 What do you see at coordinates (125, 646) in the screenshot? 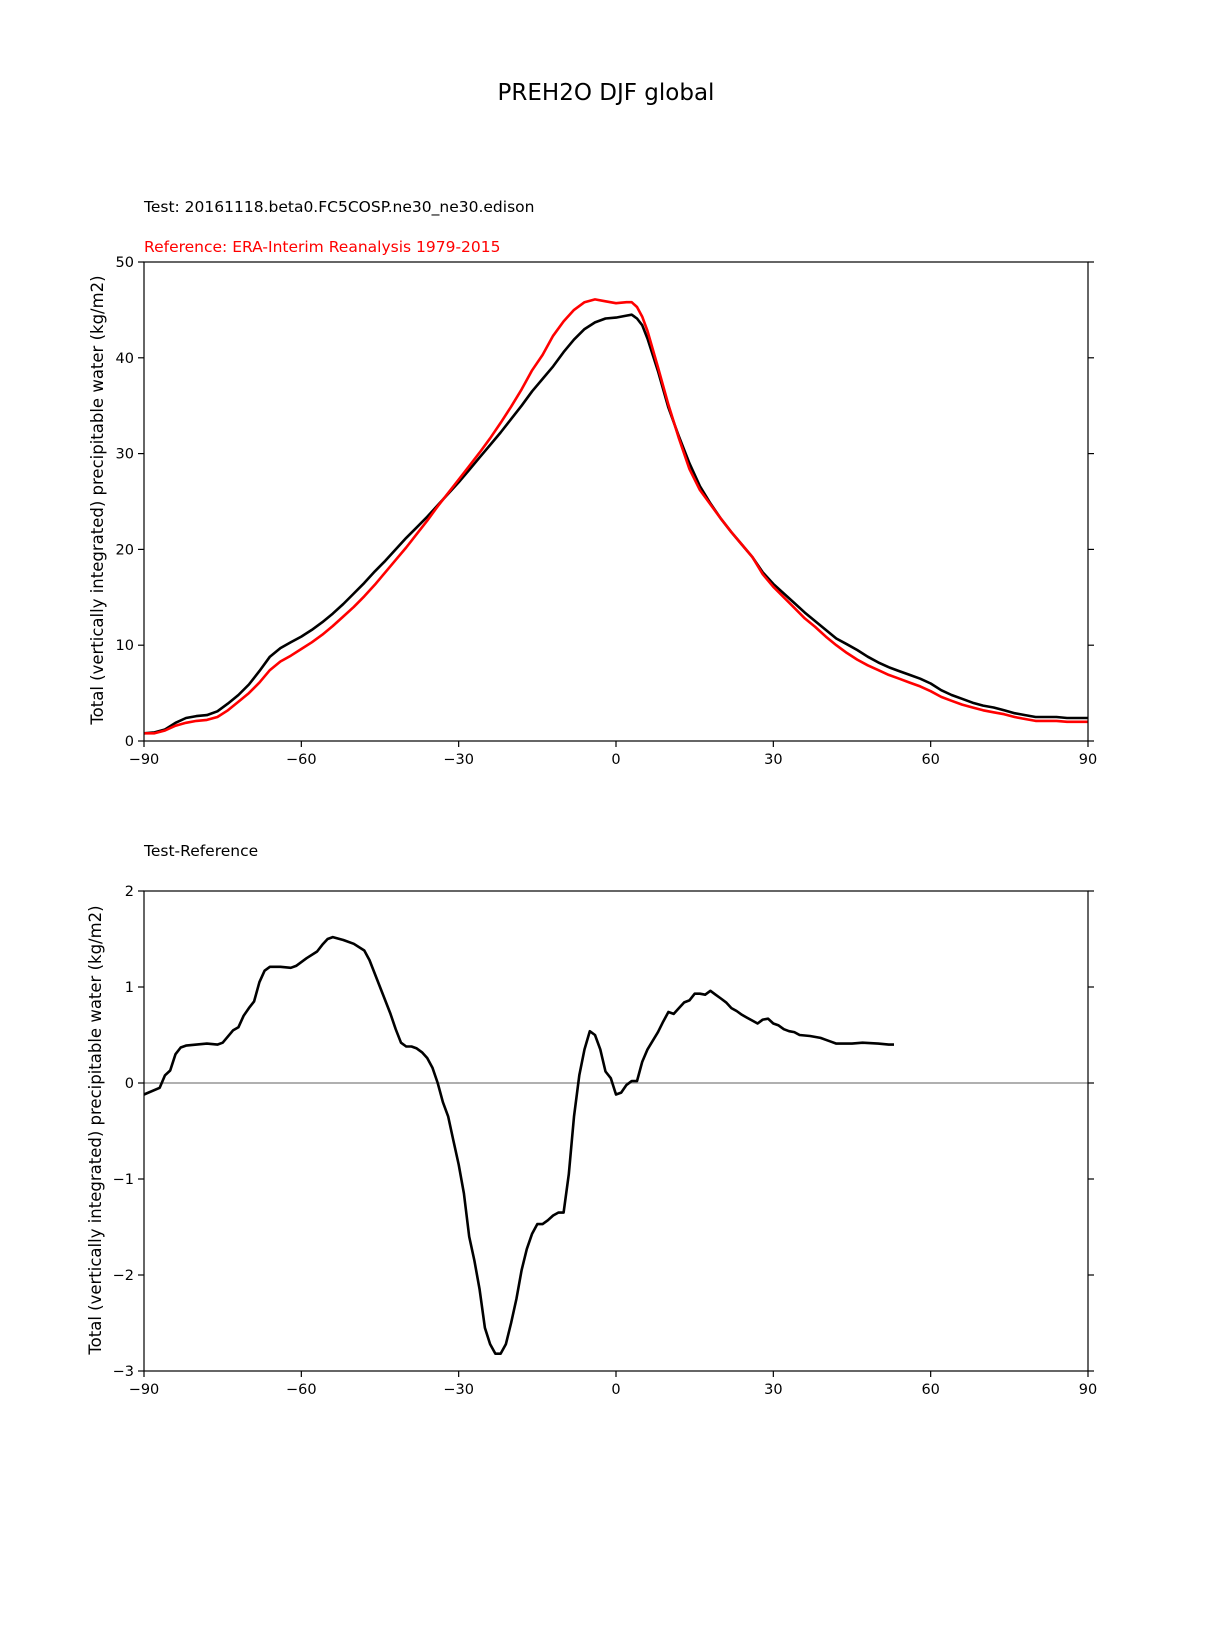
I see `top-y-tick-label: 10` at bounding box center [125, 646].